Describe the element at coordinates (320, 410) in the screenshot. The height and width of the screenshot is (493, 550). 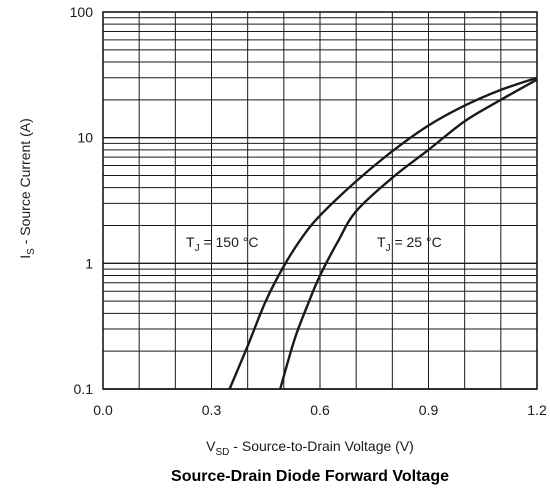
I see `x-tick-label: 0.6` at that location.